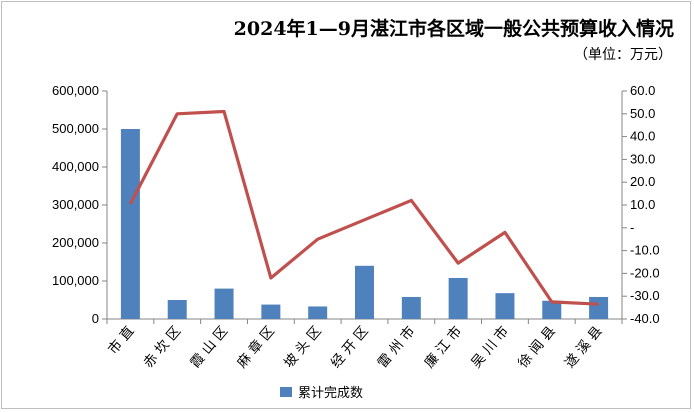 This screenshot has width=694, height=412. What do you see at coordinates (75, 166) in the screenshot?
I see `left-tick-label: 400,000` at bounding box center [75, 166].